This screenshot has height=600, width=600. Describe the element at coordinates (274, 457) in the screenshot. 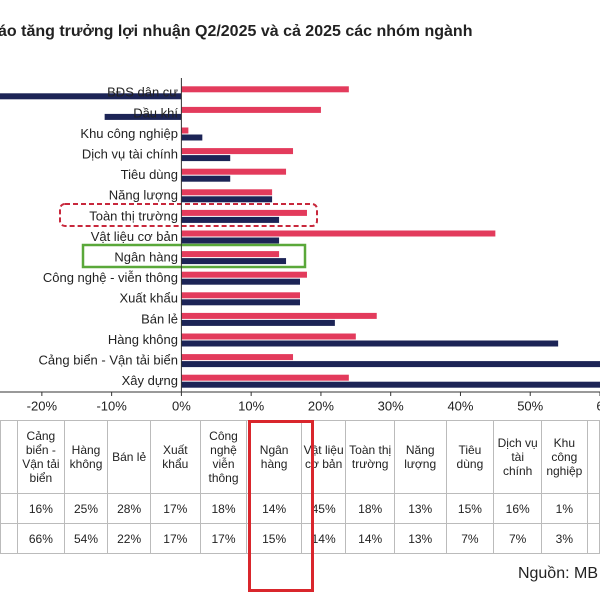

I see `table-header-cell: Ngân hàng` at that location.